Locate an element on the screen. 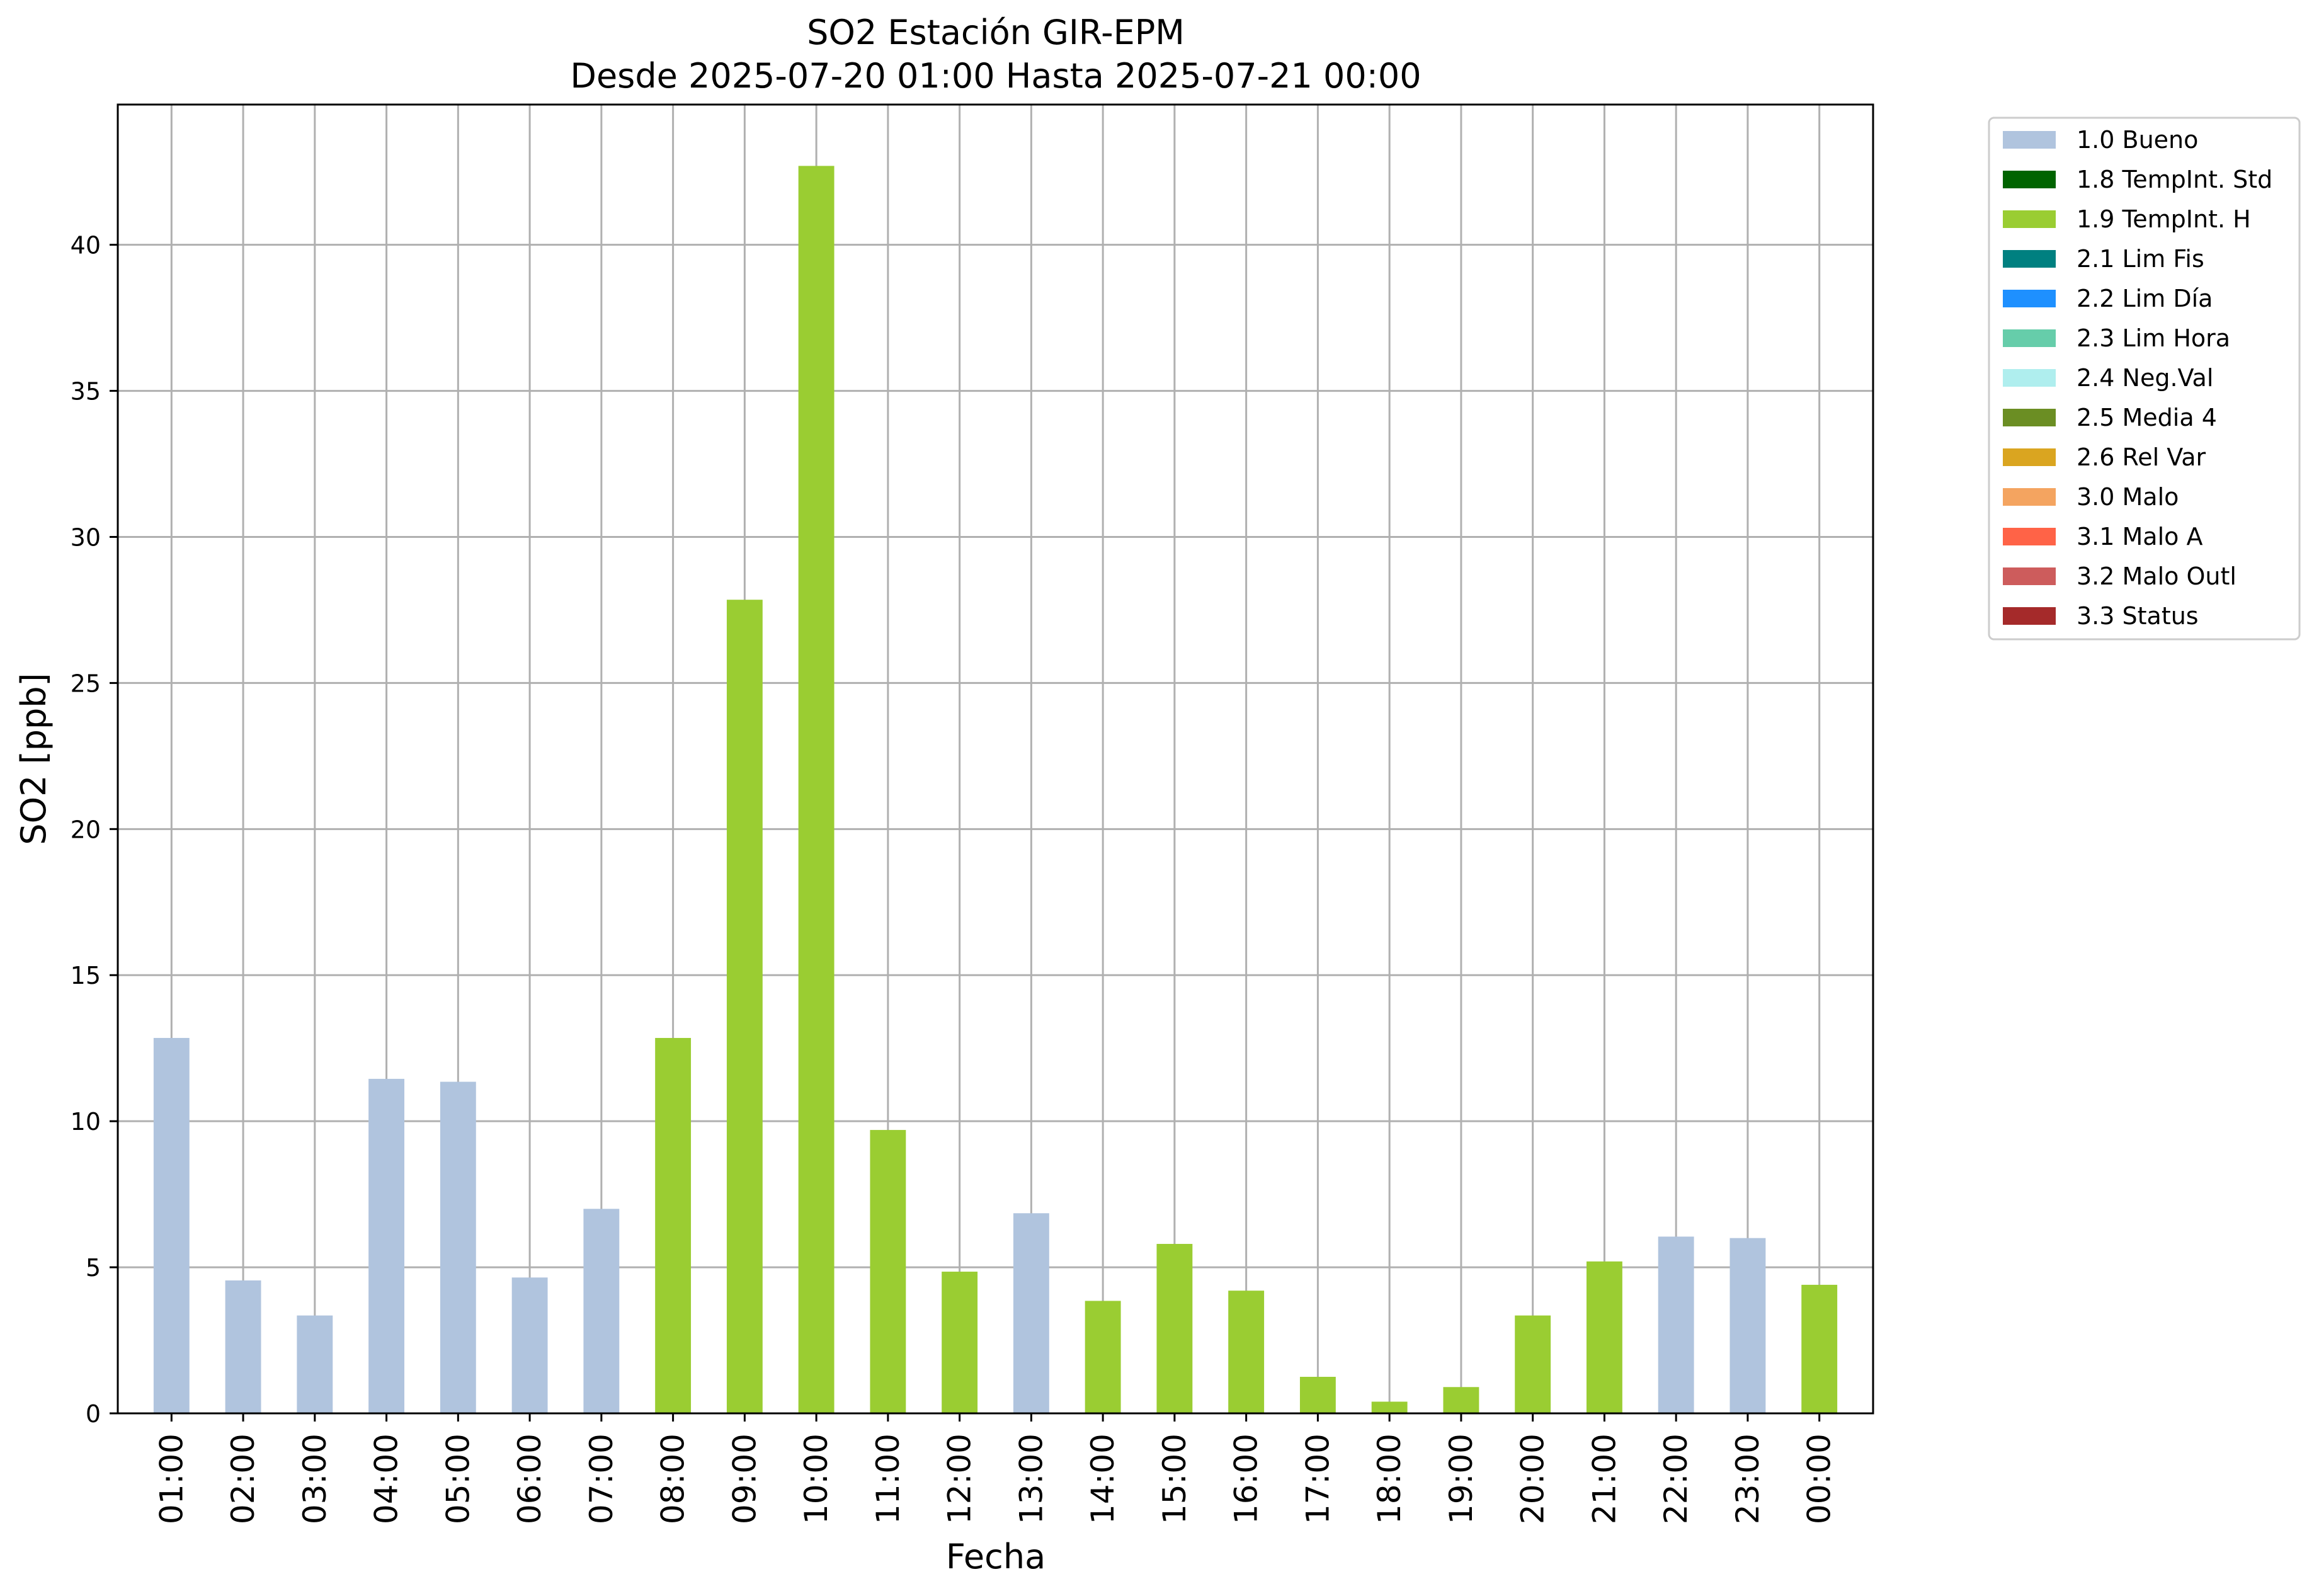 This screenshot has height=1596, width=2319. x-tick-label: 12:00 is located at coordinates (960, 1479).